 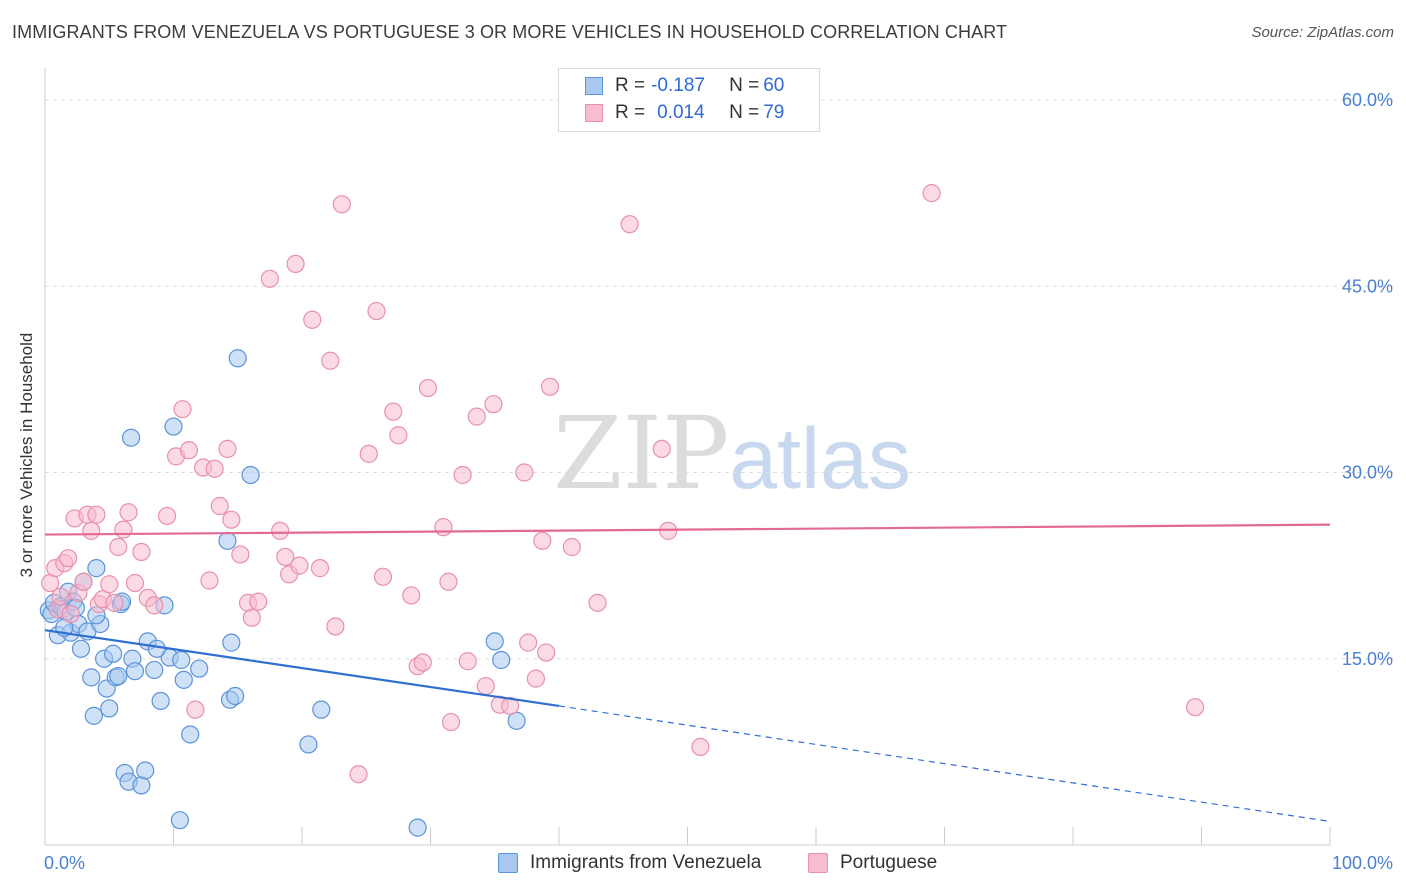 What do you see at coordinates (646, 862) in the screenshot?
I see `series-name-venezuela: Immigrants from Venezuela` at bounding box center [646, 862].